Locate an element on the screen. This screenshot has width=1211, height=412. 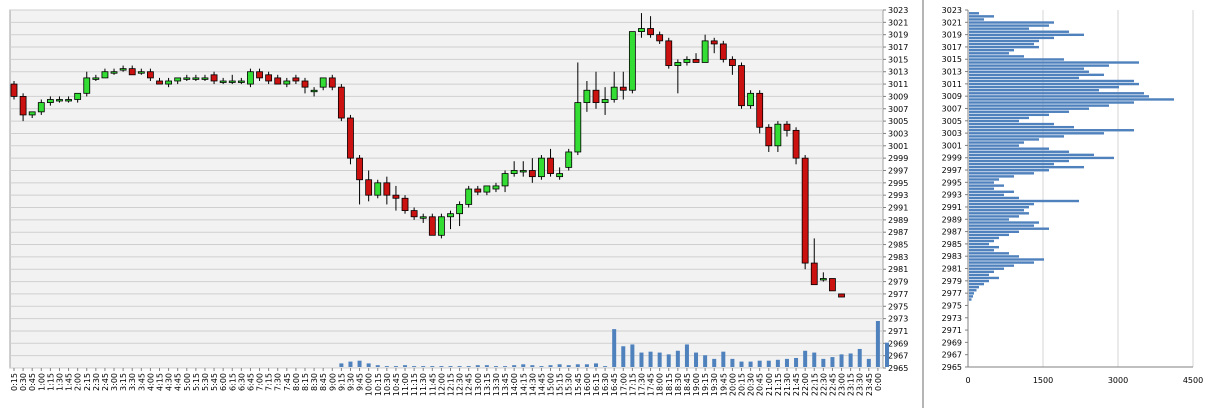
x-tick-label: 12:30 is located at coordinates (460, 384).